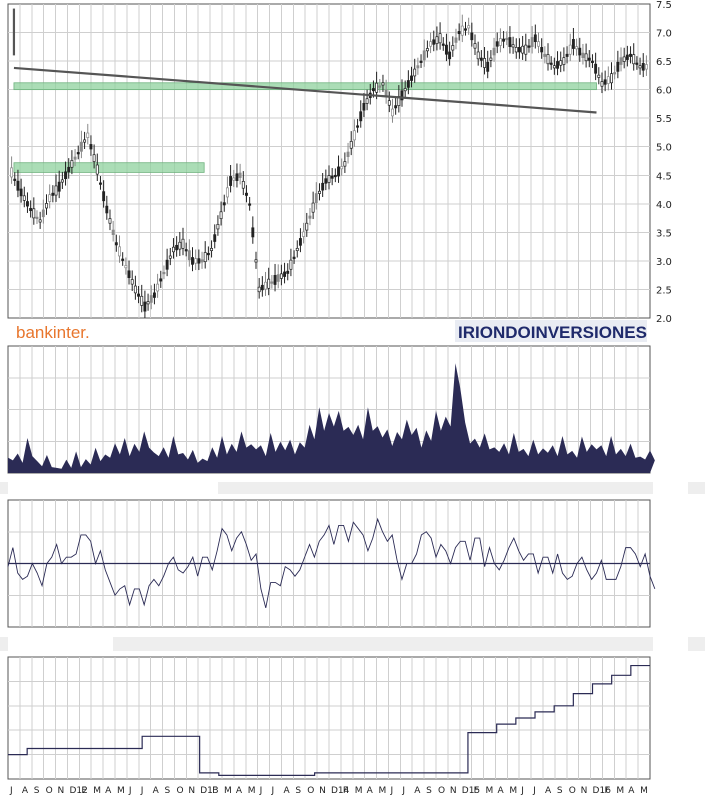 This screenshot has height=798, width=705. Describe the element at coordinates (78, 791) in the screenshot. I see `x-tick-label: D12` at that location.